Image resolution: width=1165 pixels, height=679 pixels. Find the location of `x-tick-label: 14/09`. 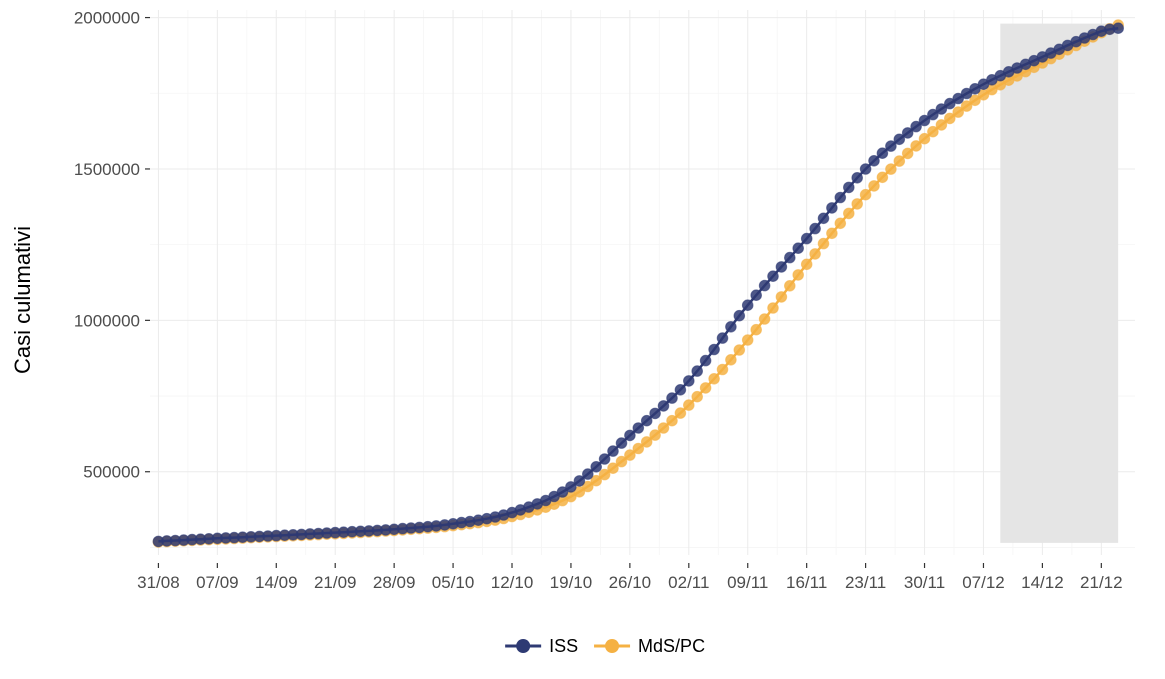

x-tick-label: 14/09 is located at coordinates (276, 582).